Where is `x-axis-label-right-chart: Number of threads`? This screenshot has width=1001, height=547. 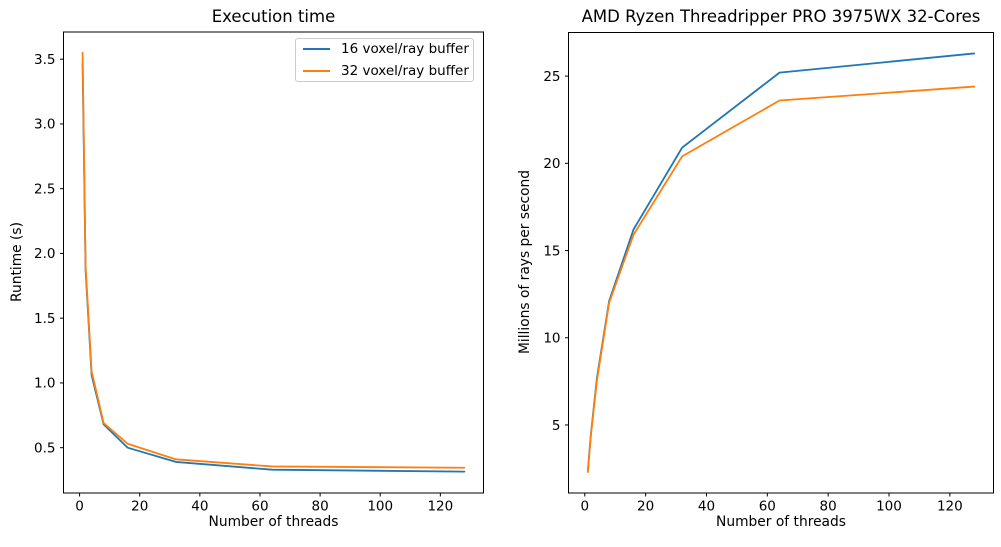 x-axis-label-right-chart: Number of threads is located at coordinates (781, 522).